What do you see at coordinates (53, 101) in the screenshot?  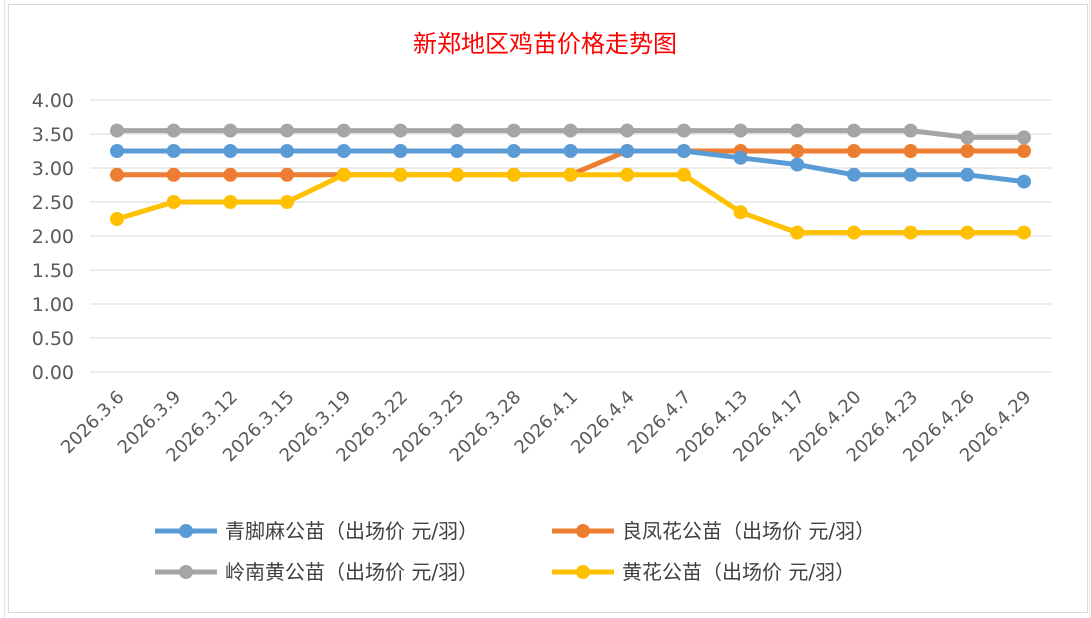 I see `y-tick-label: 4.00` at bounding box center [53, 101].